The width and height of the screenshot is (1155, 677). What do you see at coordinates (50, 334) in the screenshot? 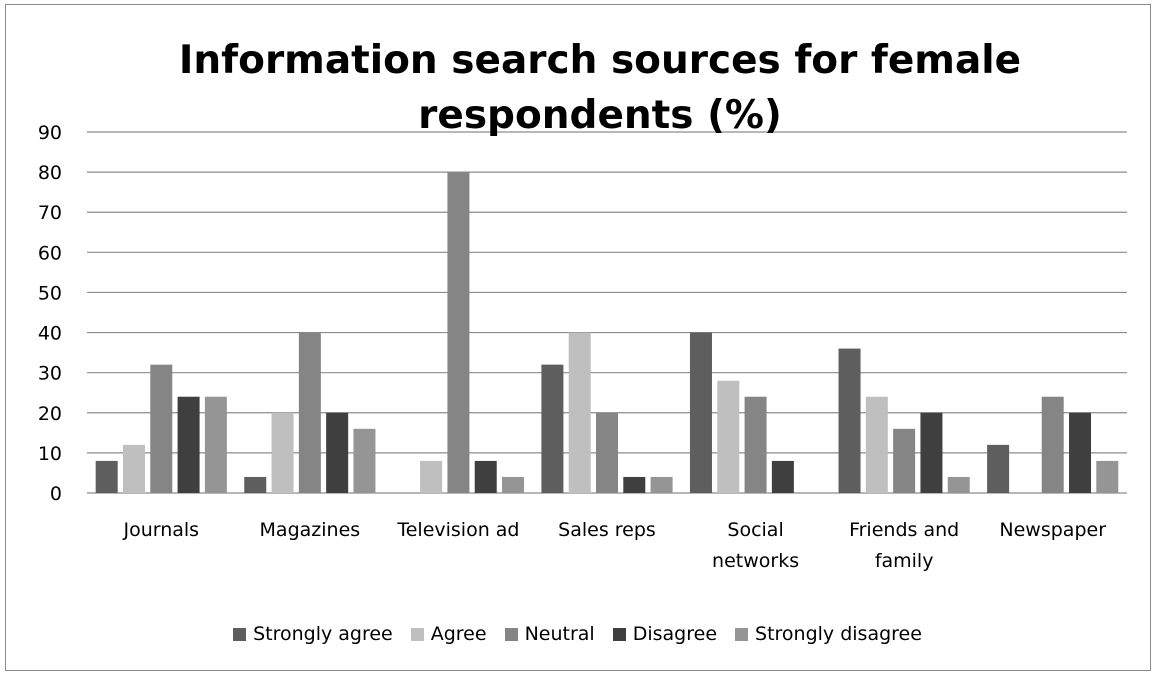
I see `y-tick-label: 40` at bounding box center [50, 334].